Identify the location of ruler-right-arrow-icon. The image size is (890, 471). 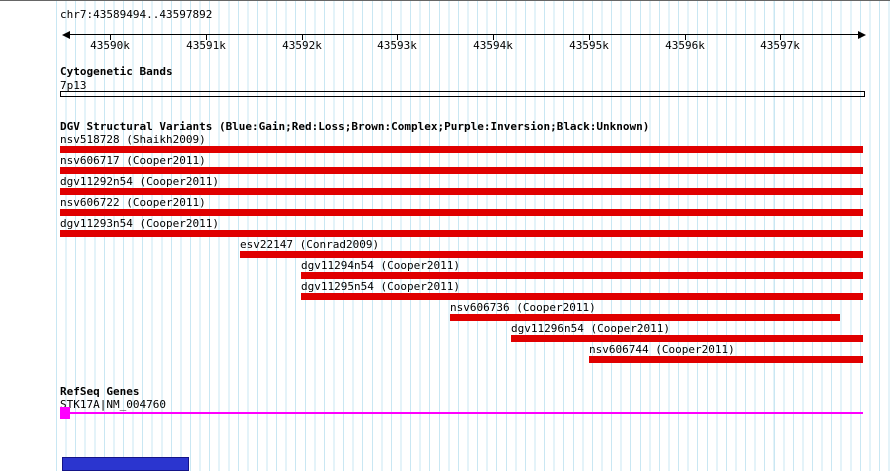
(862, 35).